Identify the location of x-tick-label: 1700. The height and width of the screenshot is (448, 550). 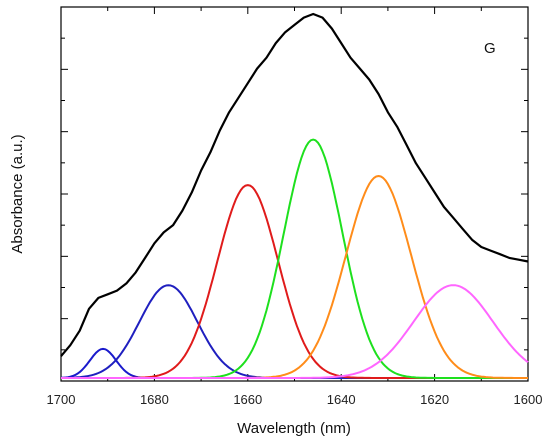
(61, 399).